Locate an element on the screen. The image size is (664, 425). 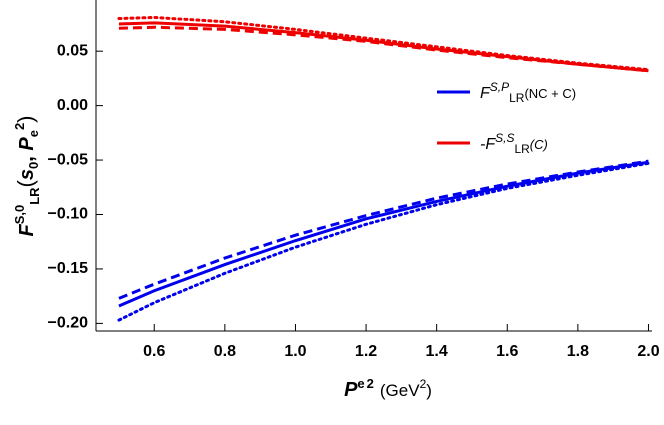
y-tick-label: −0.15 is located at coordinates (68, 268).